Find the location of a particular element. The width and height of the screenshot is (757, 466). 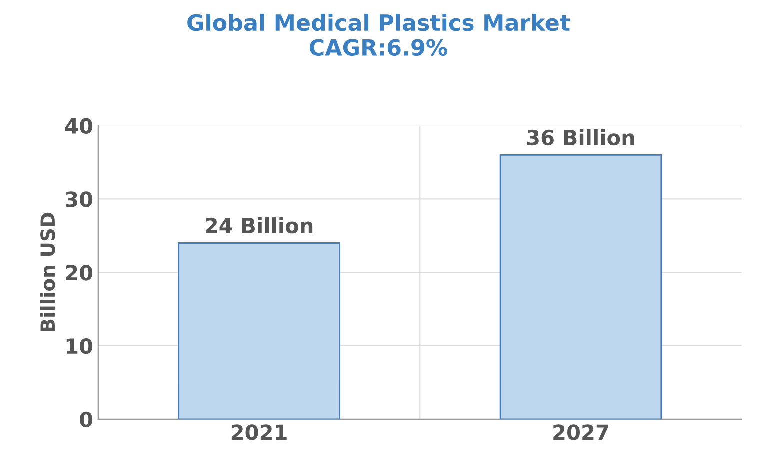

data-label: 24 Billion is located at coordinates (259, 226).